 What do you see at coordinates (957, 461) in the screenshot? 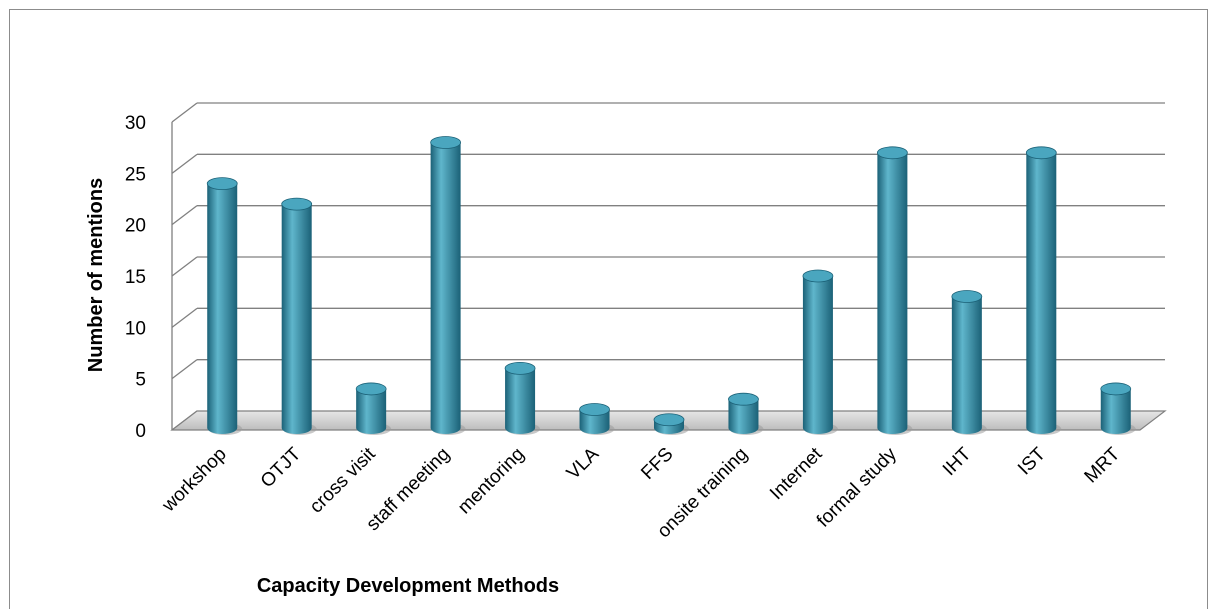
I see `x-tick-label: IHT` at bounding box center [957, 461].